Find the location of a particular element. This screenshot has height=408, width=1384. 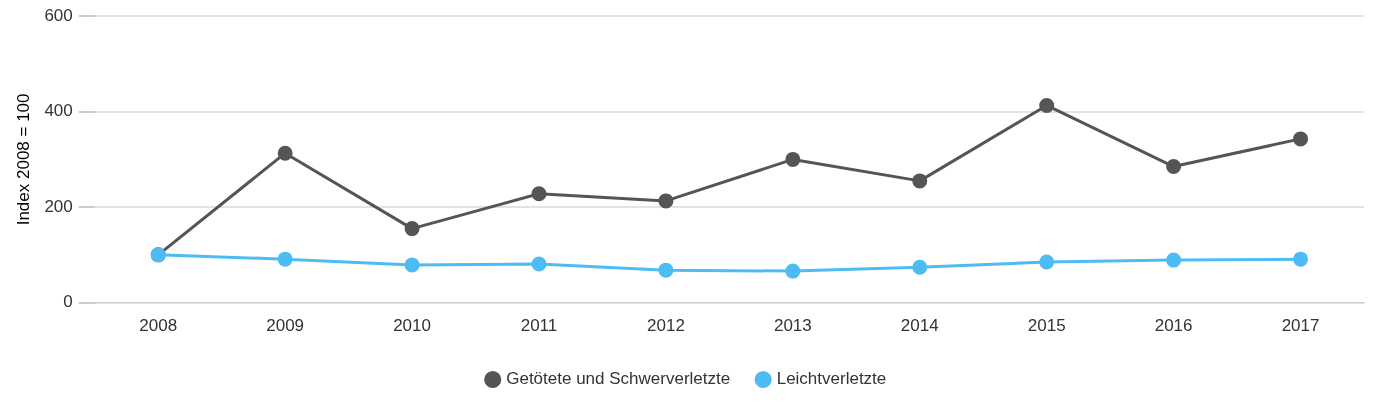

y-tick-label: 200 is located at coordinates (58, 206).